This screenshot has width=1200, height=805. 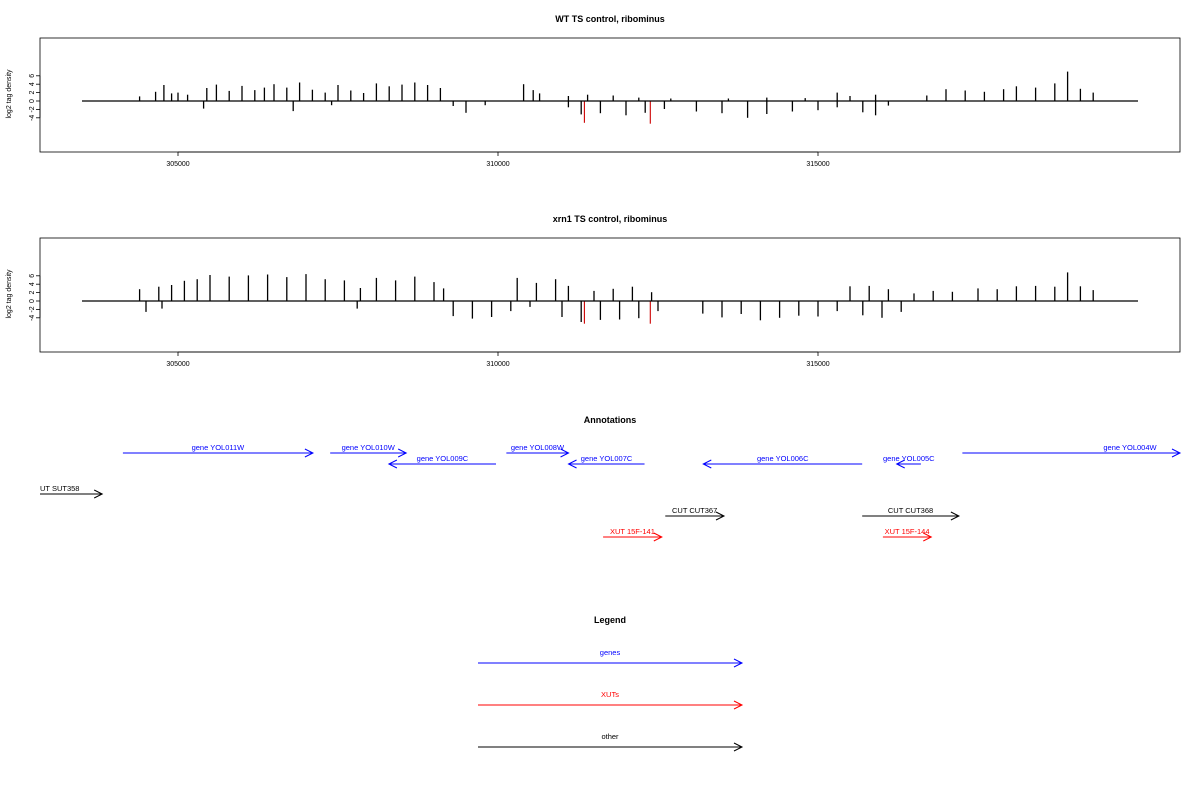 I want to click on annotation-other: UT SUT358, so click(x=72, y=491).